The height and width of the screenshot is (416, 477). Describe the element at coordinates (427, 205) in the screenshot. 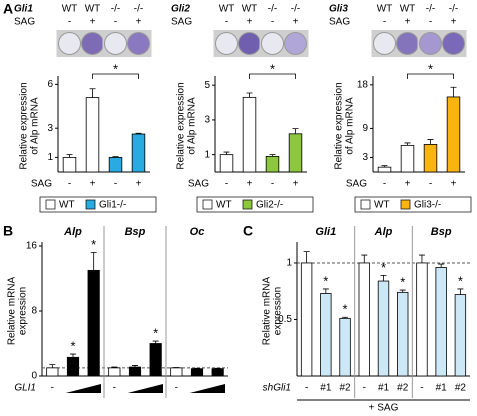

I see `legend-label: Gli3-/-` at that location.